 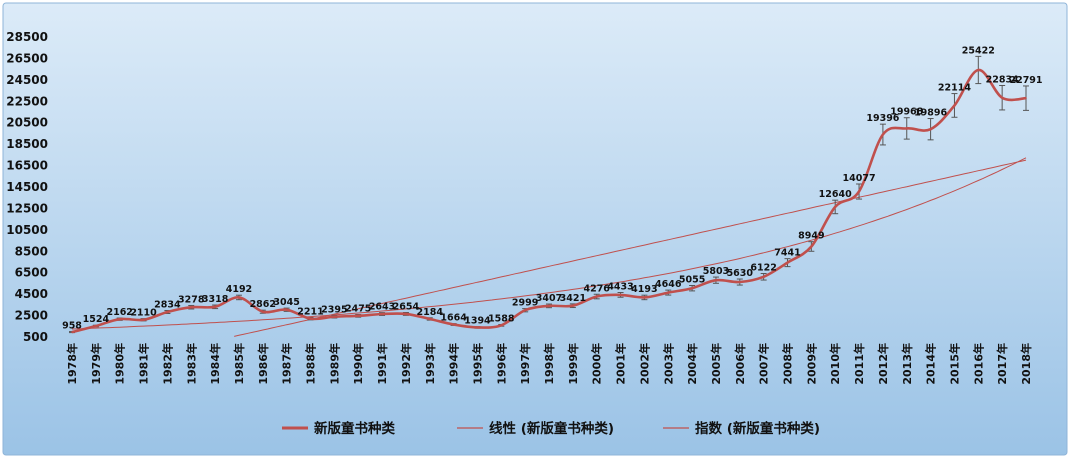 I want to click on data-label: 1524, so click(x=96, y=319).